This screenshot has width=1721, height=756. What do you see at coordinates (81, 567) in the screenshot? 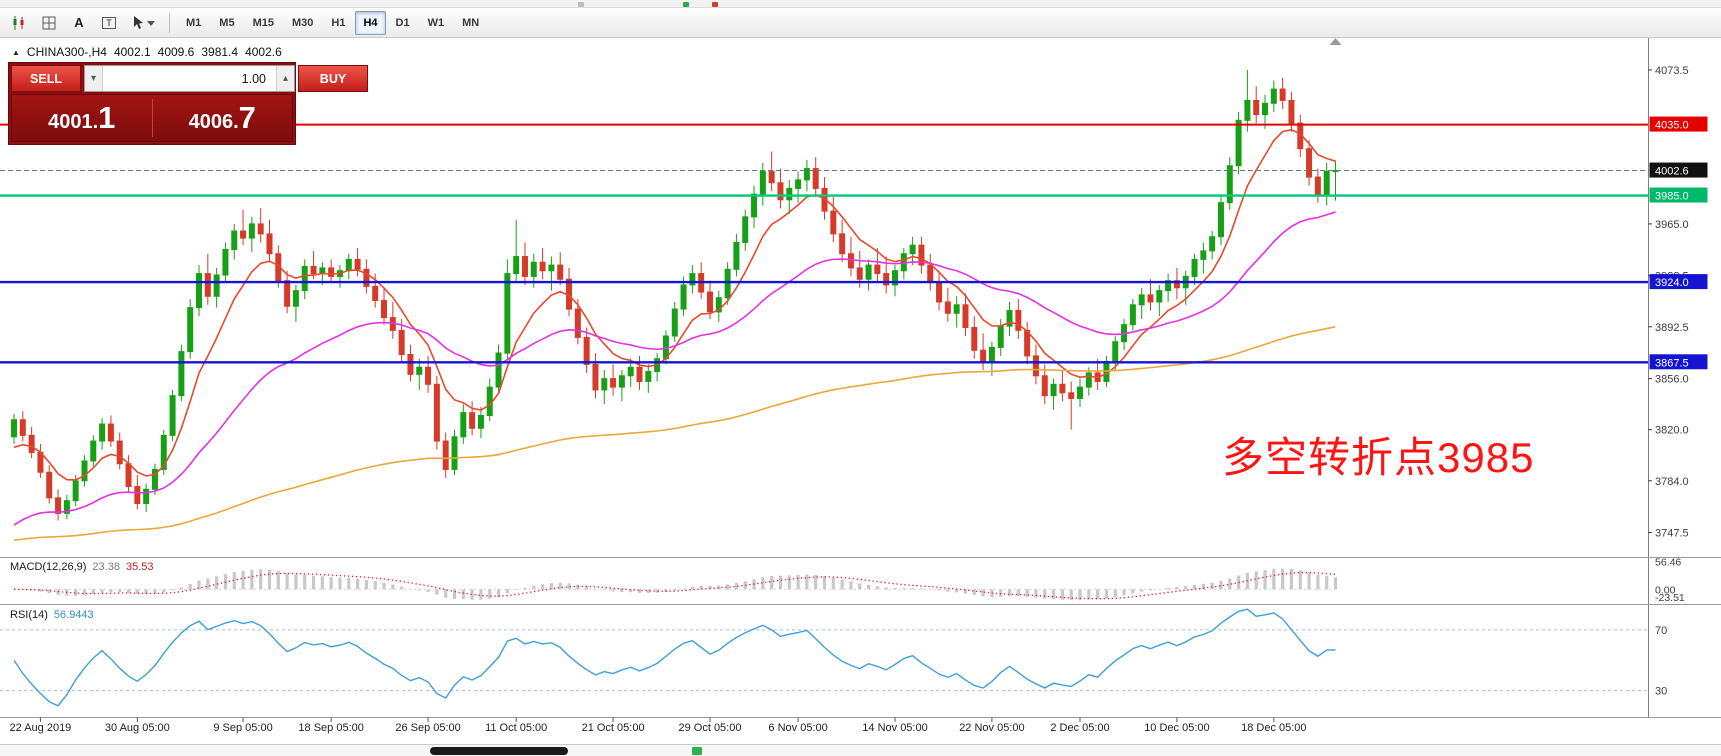
I see `macd-indicator-label: MACD(12,26,9) 23.38 35.53` at bounding box center [81, 567].